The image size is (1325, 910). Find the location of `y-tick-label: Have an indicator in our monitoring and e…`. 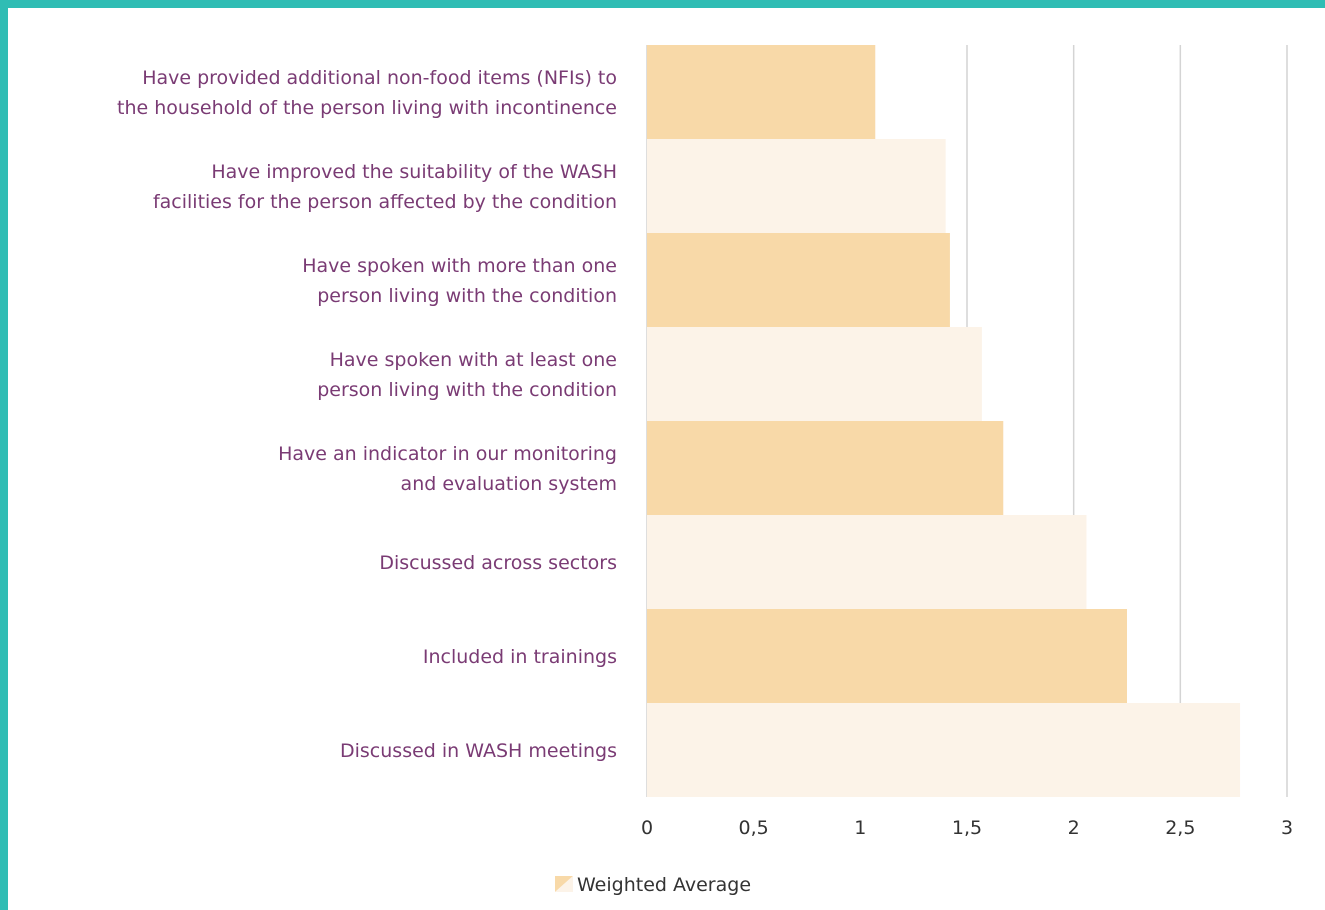

y-tick-label: Have an indicator in our monitoring and e… is located at coordinates (447, 469).